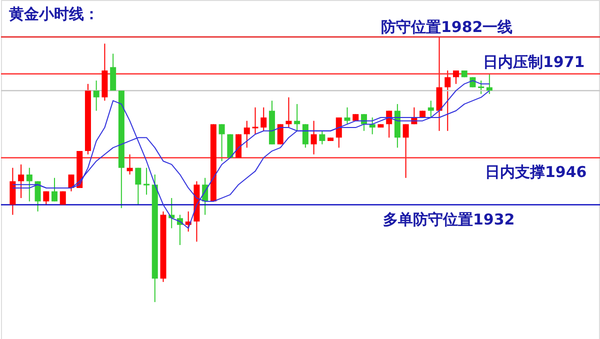  I want to click on ref-line-label: 多单防守位置1932, so click(449, 219).